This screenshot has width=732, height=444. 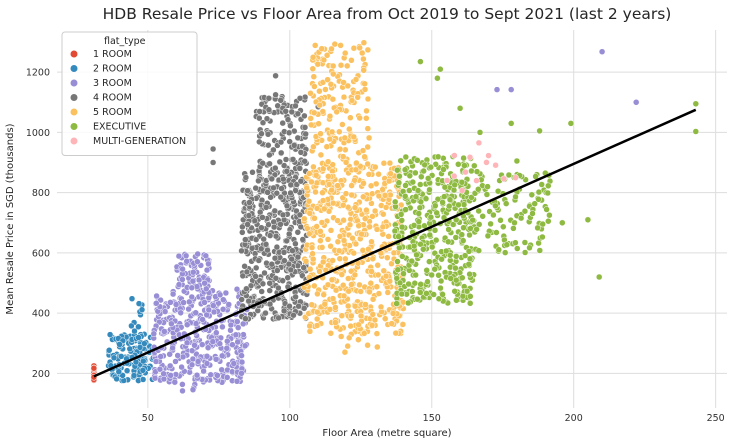 What do you see at coordinates (41, 314) in the screenshot?
I see `y-tick-label: 400` at bounding box center [41, 314].